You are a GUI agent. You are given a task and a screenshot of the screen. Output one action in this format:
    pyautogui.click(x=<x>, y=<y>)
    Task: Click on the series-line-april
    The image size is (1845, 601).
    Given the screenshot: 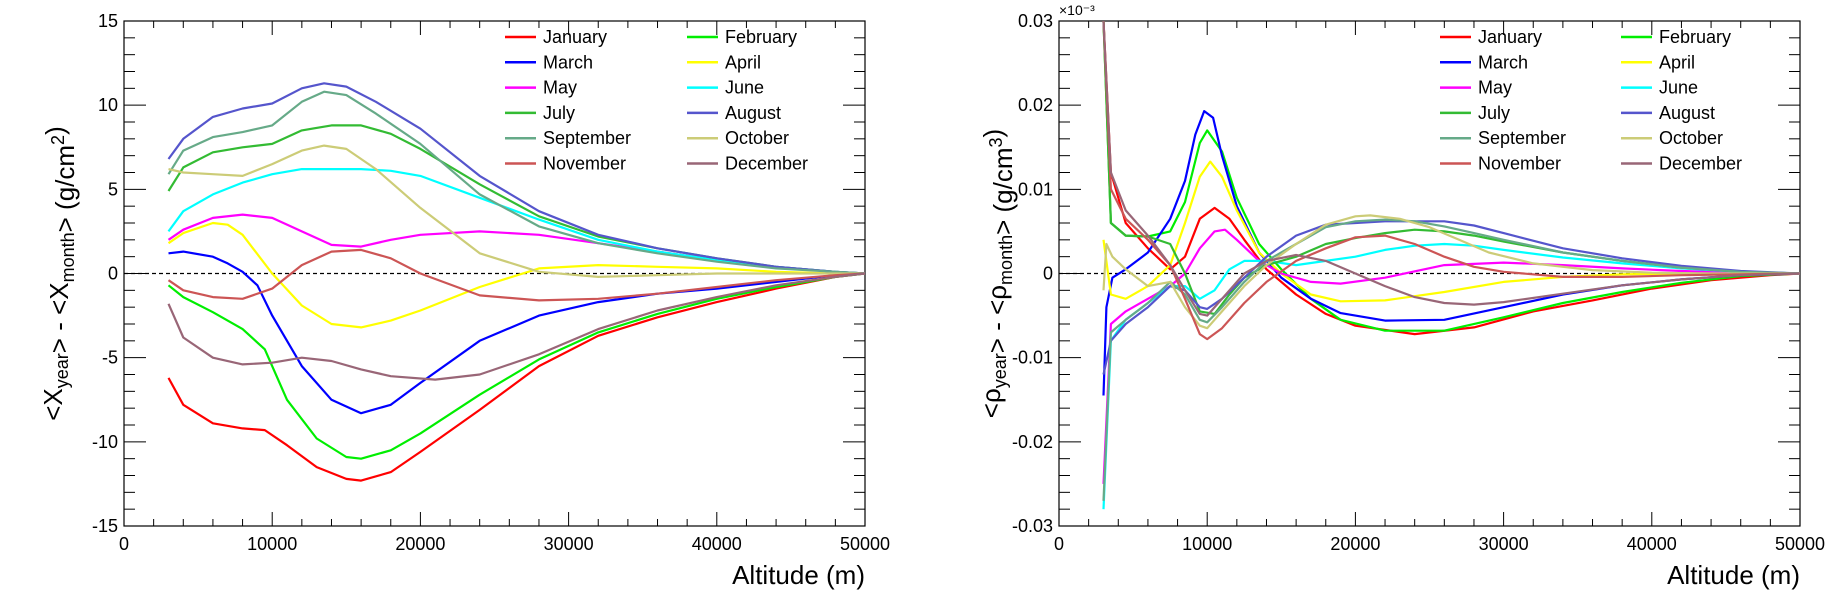 What is the action you would take?
    pyautogui.click(x=516, y=275)
    